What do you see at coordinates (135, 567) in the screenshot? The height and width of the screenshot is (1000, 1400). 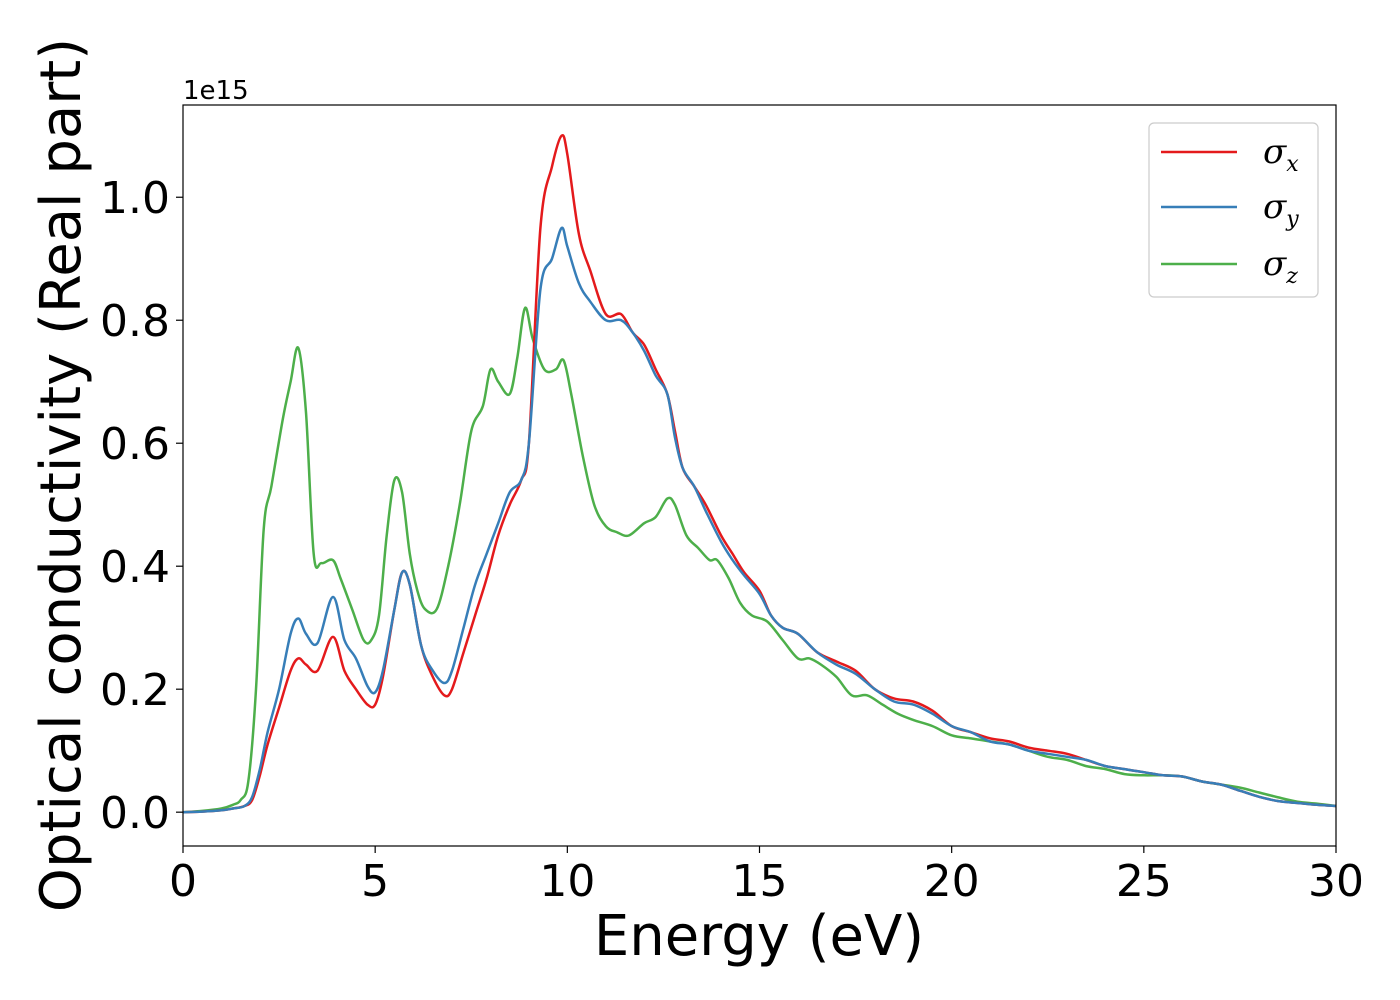 I see `y-tick-label: 0.4` at bounding box center [135, 567].